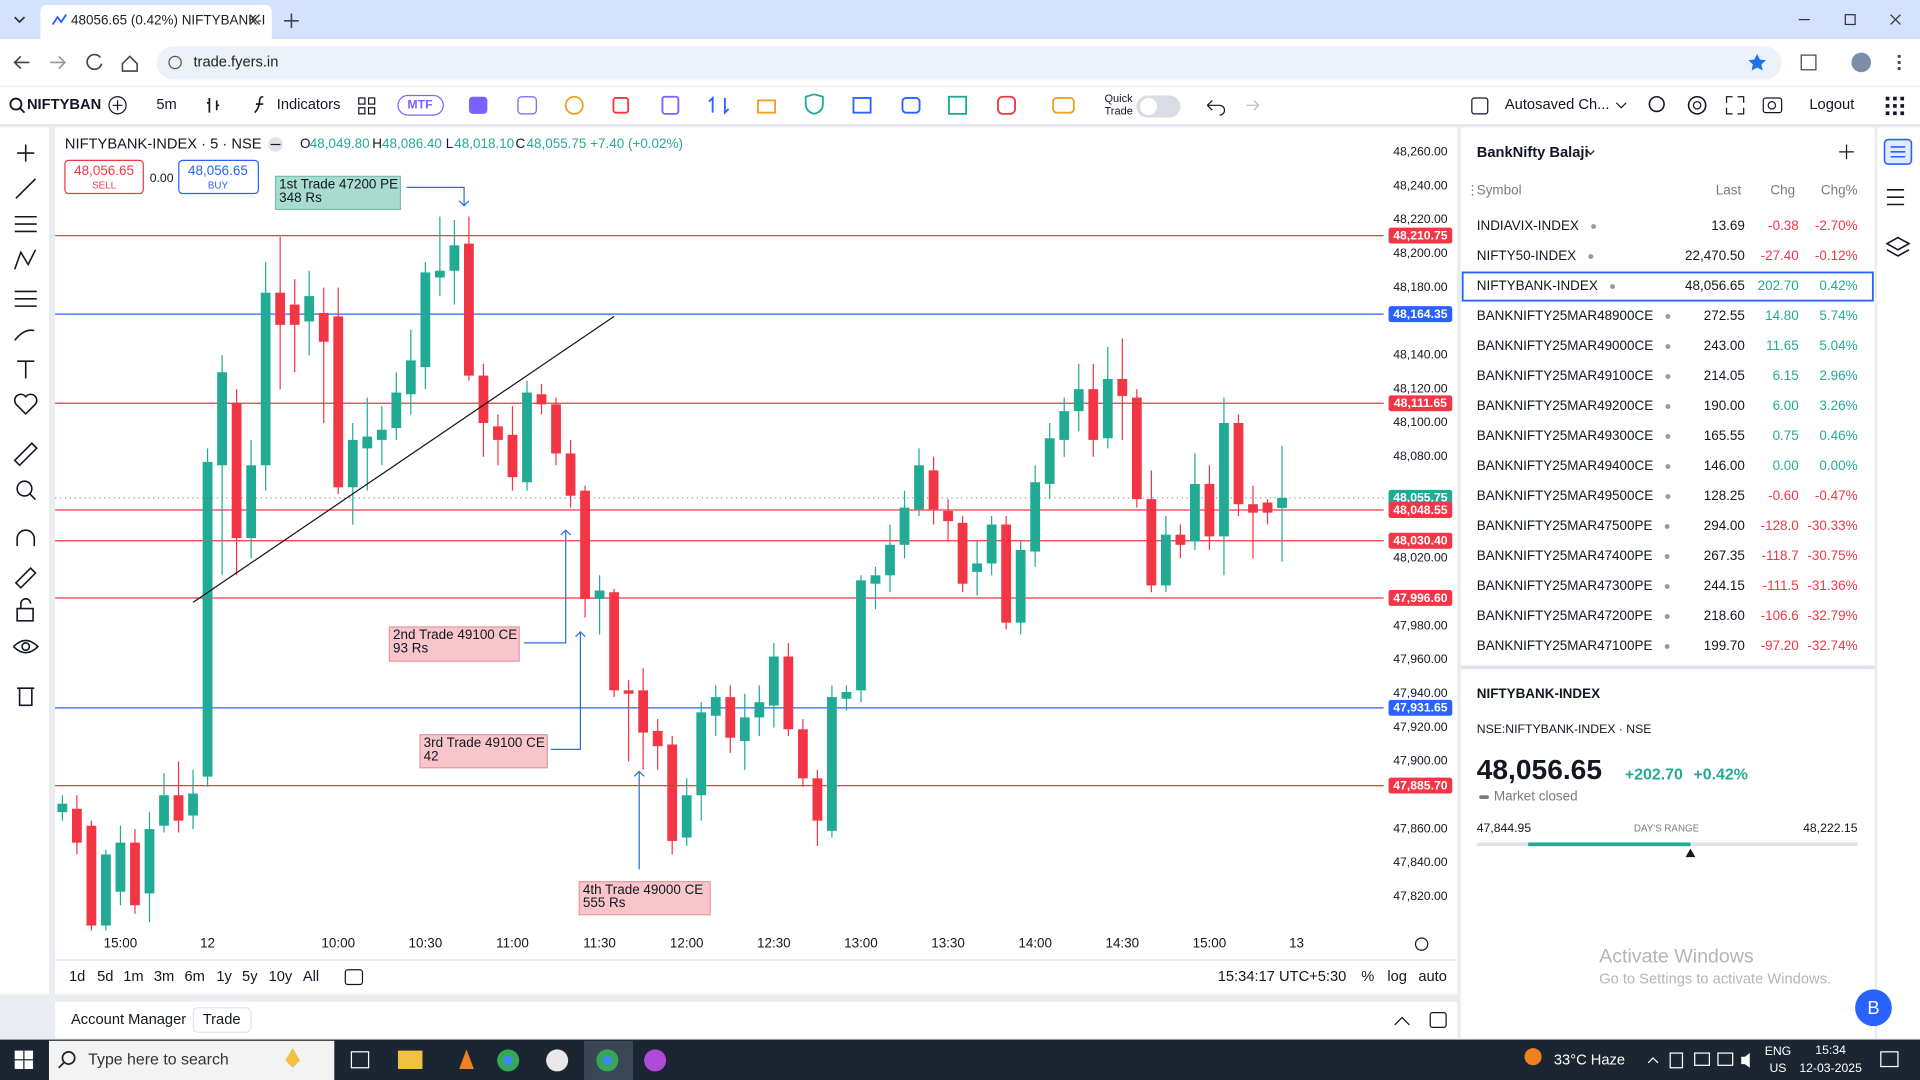 Image resolution: width=1920 pixels, height=1080 pixels. What do you see at coordinates (1565, 525) in the screenshot?
I see `symbol-name: BANKNIFTY25MAR47500PE` at bounding box center [1565, 525].